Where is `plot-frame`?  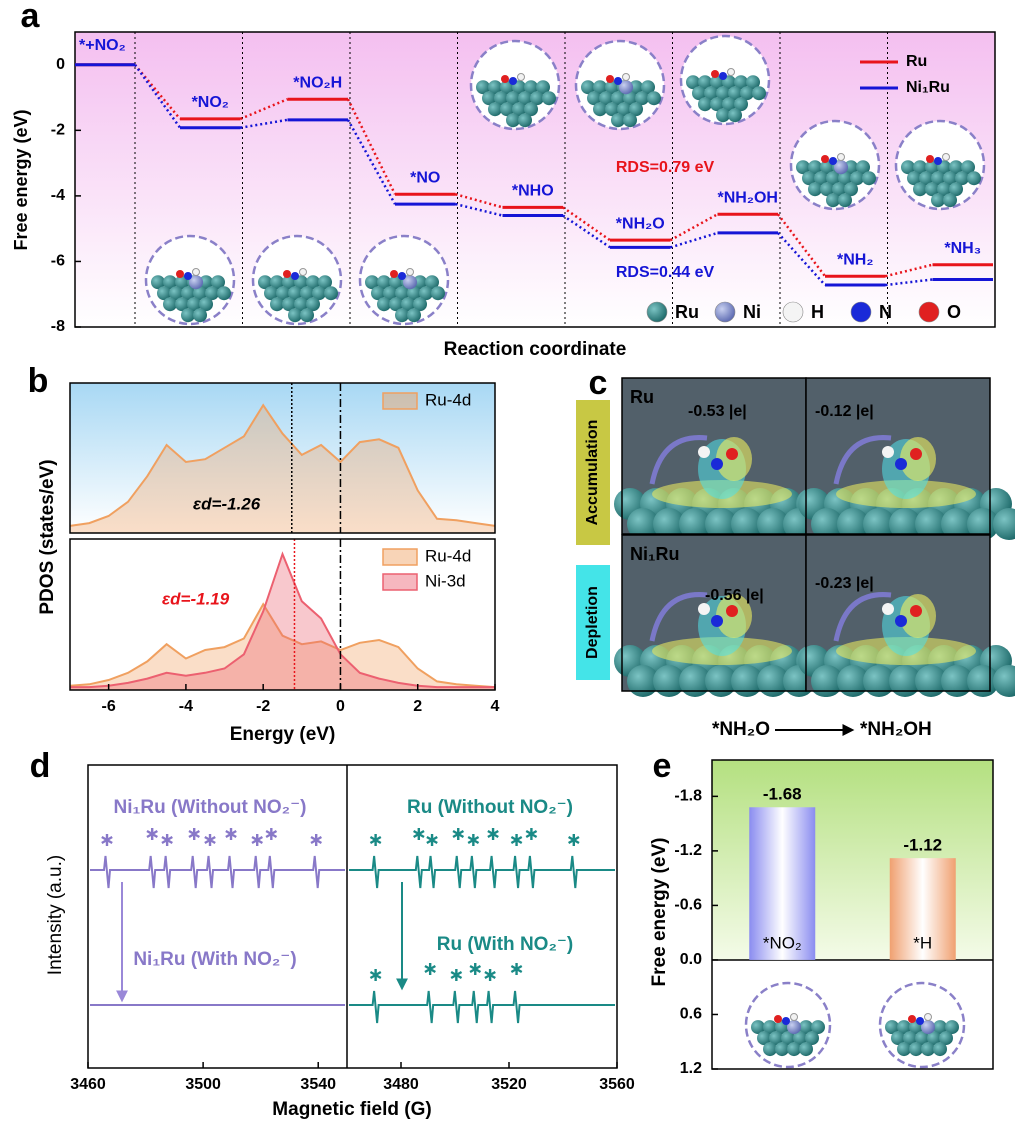 plot-frame is located at coordinates (352, 916).